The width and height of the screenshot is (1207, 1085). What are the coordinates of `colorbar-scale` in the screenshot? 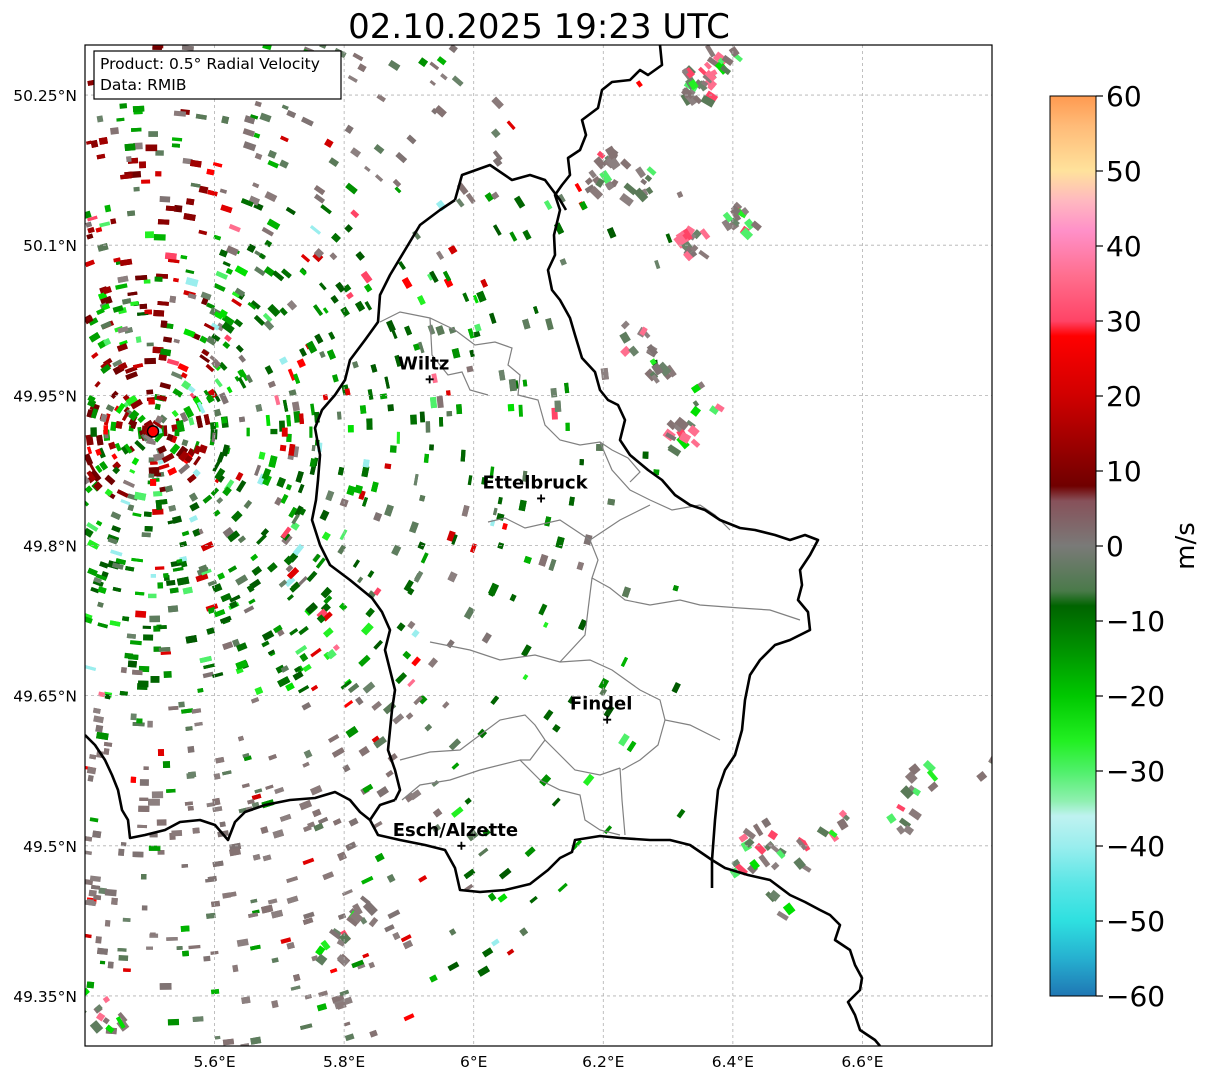 It's located at (1073, 546).